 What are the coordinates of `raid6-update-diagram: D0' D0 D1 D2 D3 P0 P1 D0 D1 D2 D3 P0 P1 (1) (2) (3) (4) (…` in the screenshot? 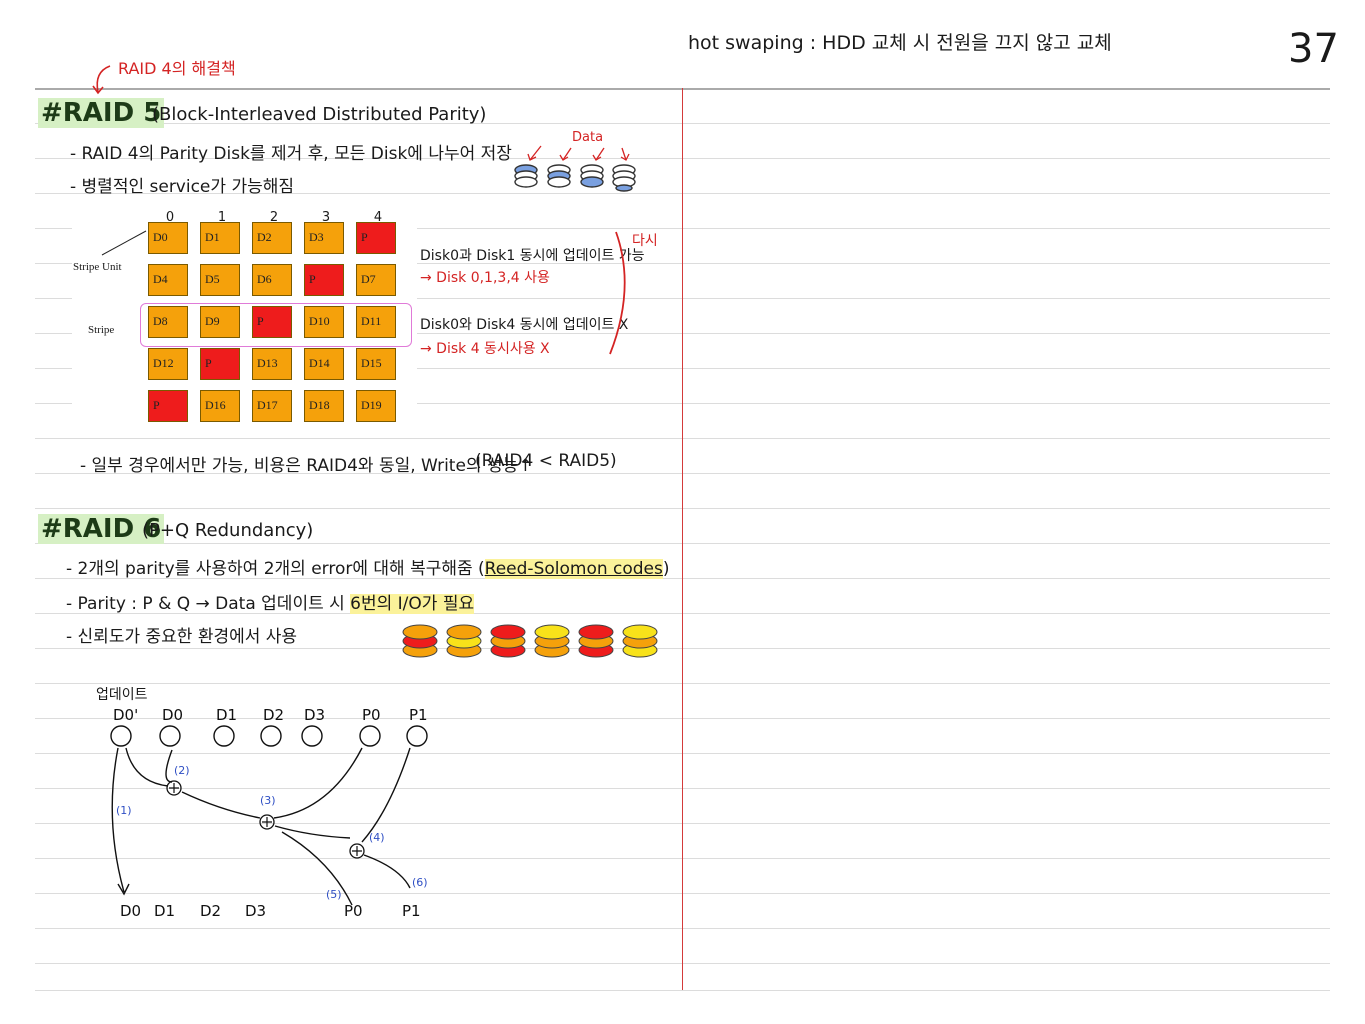 It's located at (269, 813).